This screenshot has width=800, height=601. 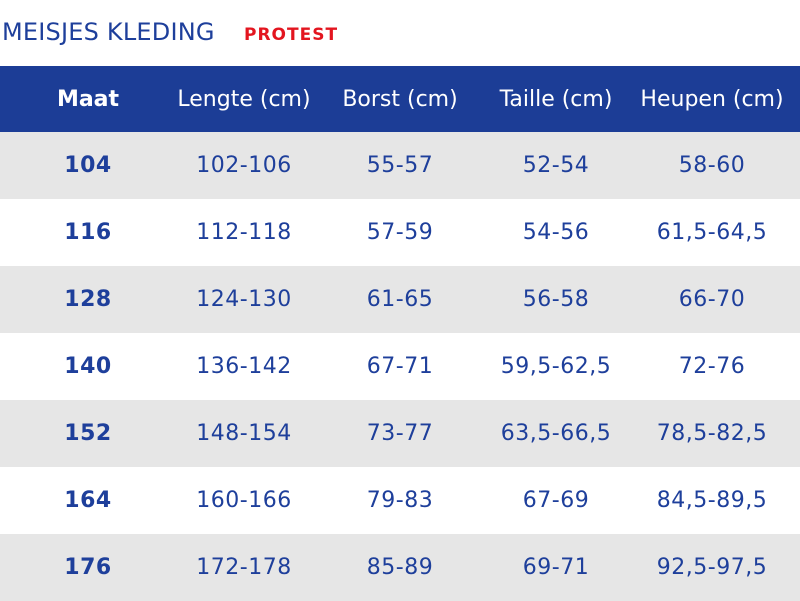 I want to click on cell-borst: 67-71, so click(x=400, y=366).